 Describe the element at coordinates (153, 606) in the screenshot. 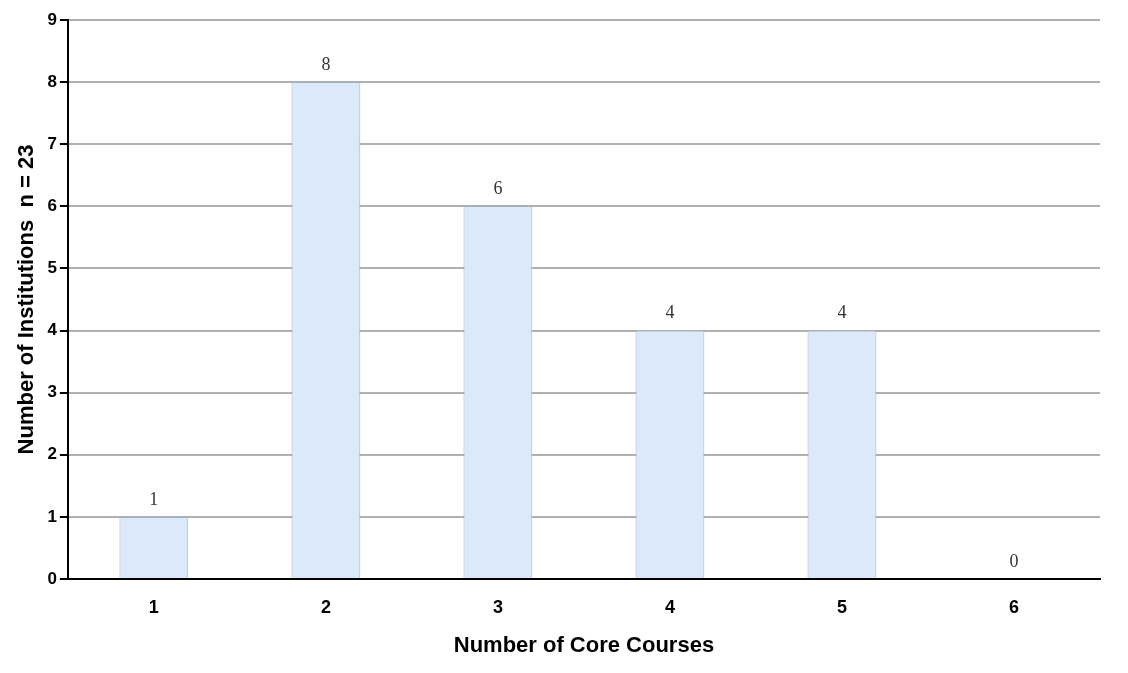

I see `x-tick-label: 1` at that location.